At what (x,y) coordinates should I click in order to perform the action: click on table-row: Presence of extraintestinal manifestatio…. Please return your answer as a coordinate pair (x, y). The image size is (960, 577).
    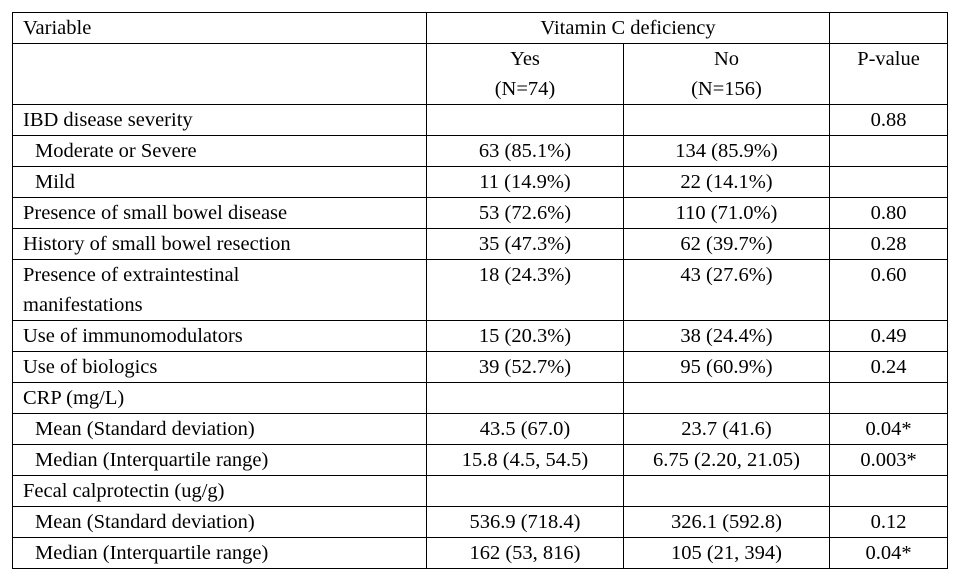
    Looking at the image, I should click on (480, 290).